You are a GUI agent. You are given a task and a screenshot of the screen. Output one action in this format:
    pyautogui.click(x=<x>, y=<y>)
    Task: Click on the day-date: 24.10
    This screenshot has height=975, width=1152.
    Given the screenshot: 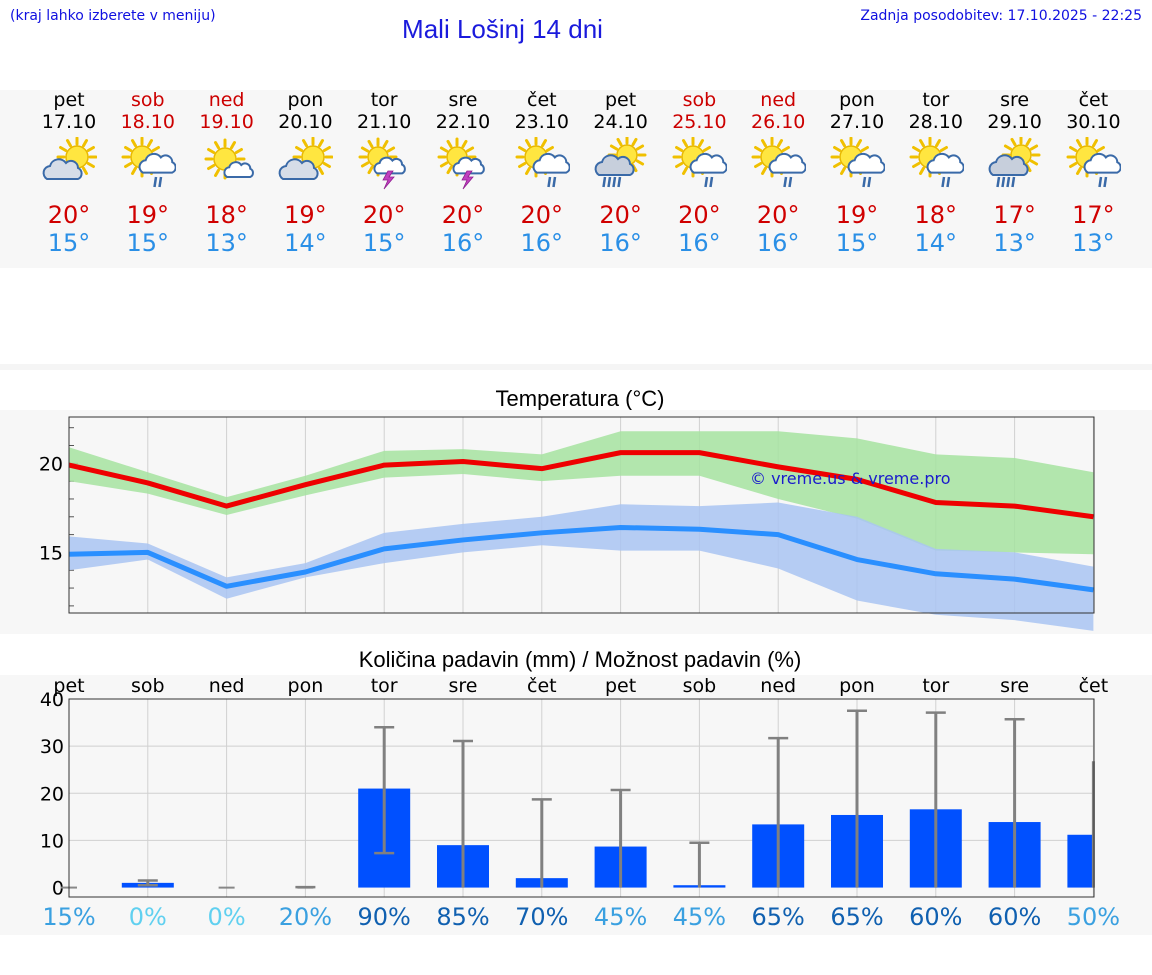 What is the action you would take?
    pyautogui.click(x=620, y=122)
    